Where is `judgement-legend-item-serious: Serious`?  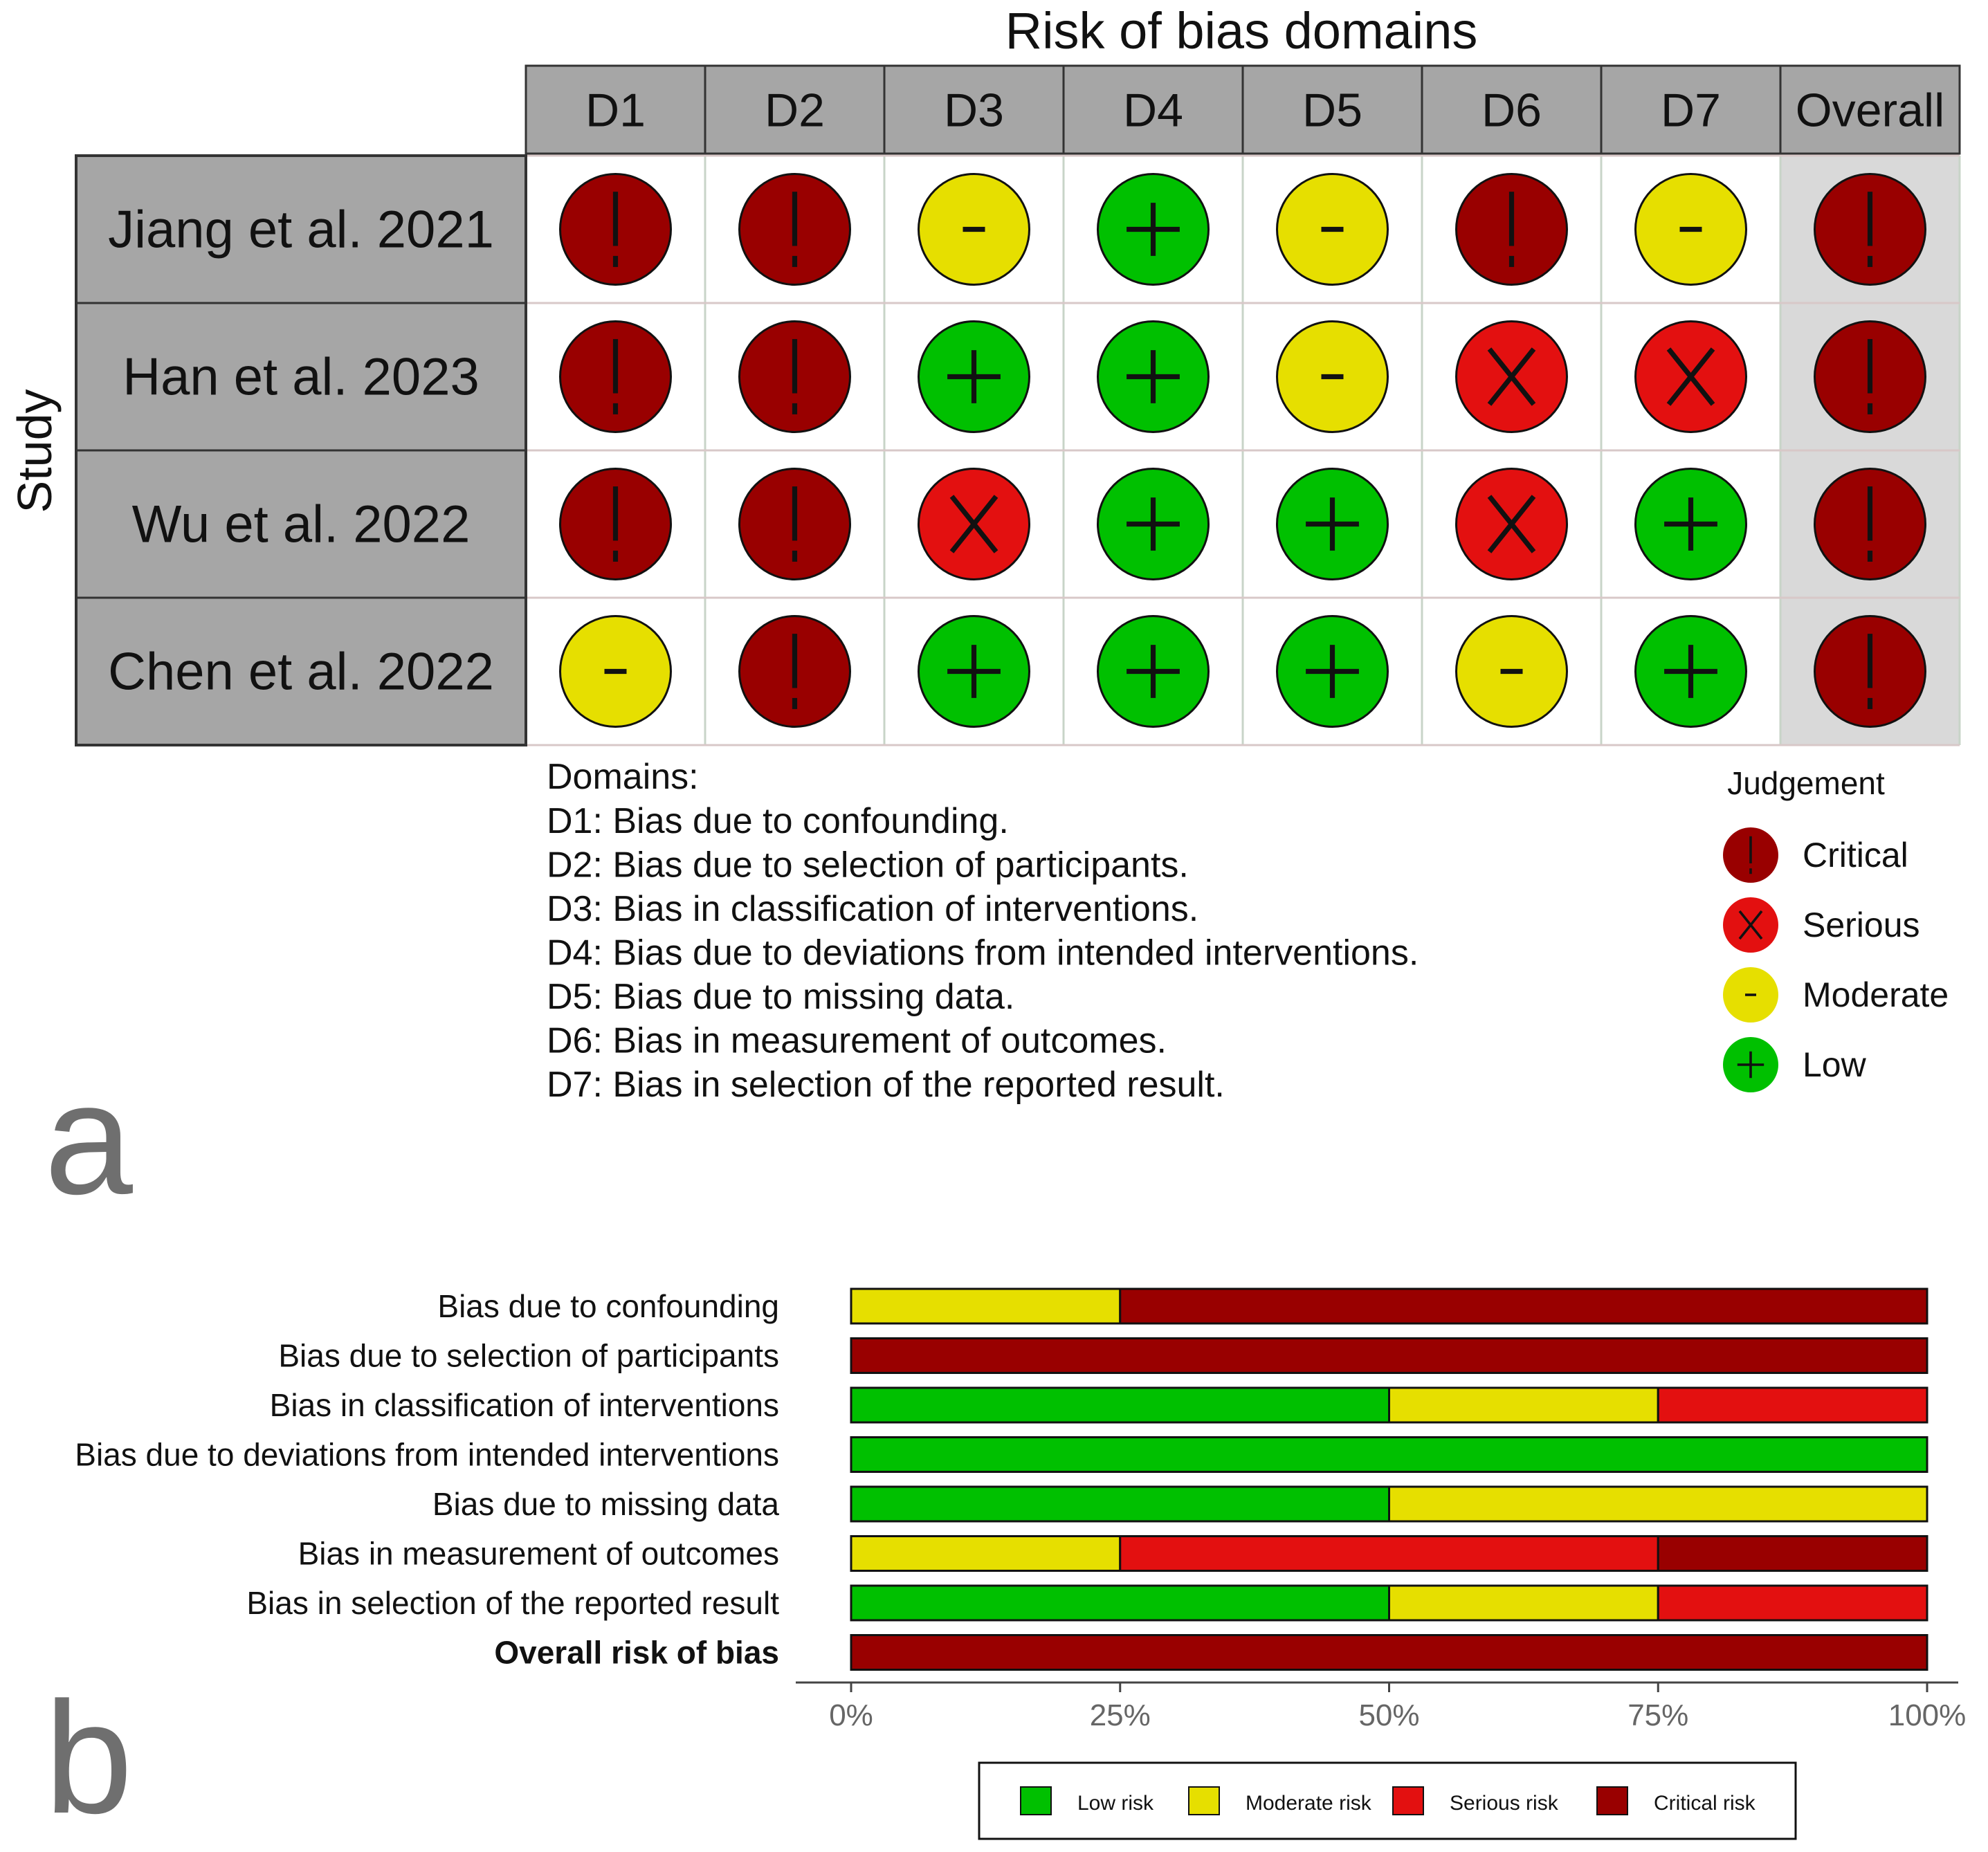 judgement-legend-item-serious: Serious is located at coordinates (1821, 925).